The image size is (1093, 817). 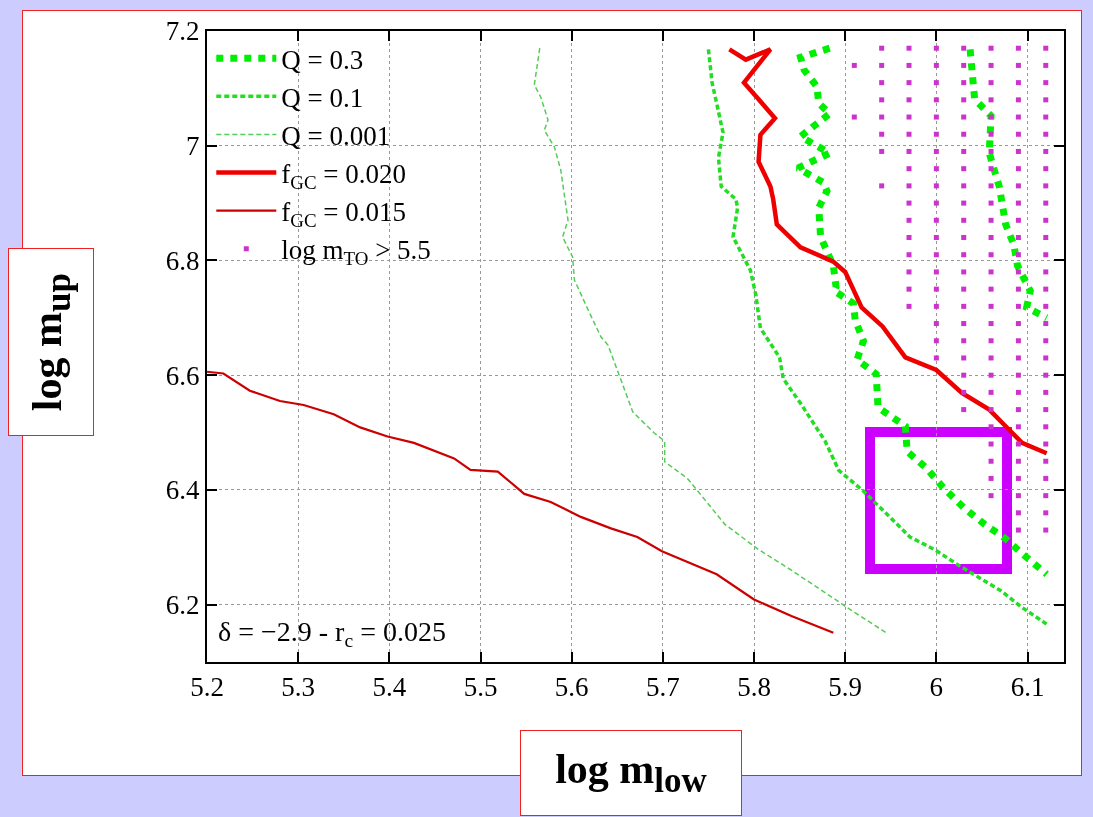 What do you see at coordinates (662, 687) in the screenshot?
I see `x-tick-label: 5.7` at bounding box center [662, 687].